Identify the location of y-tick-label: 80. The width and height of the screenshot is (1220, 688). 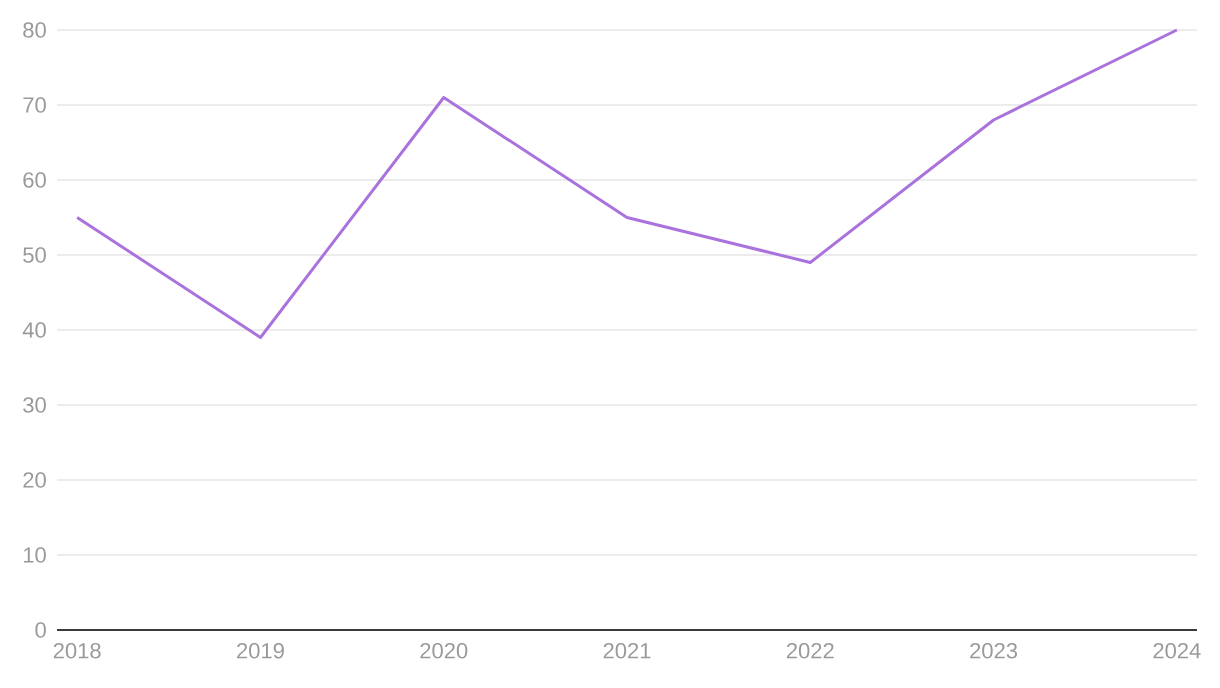
(34, 30).